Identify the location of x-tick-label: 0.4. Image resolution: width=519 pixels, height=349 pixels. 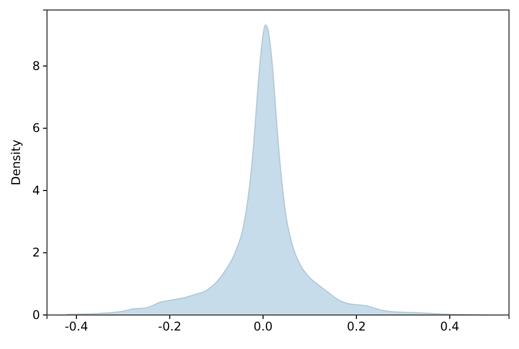
(450, 327).